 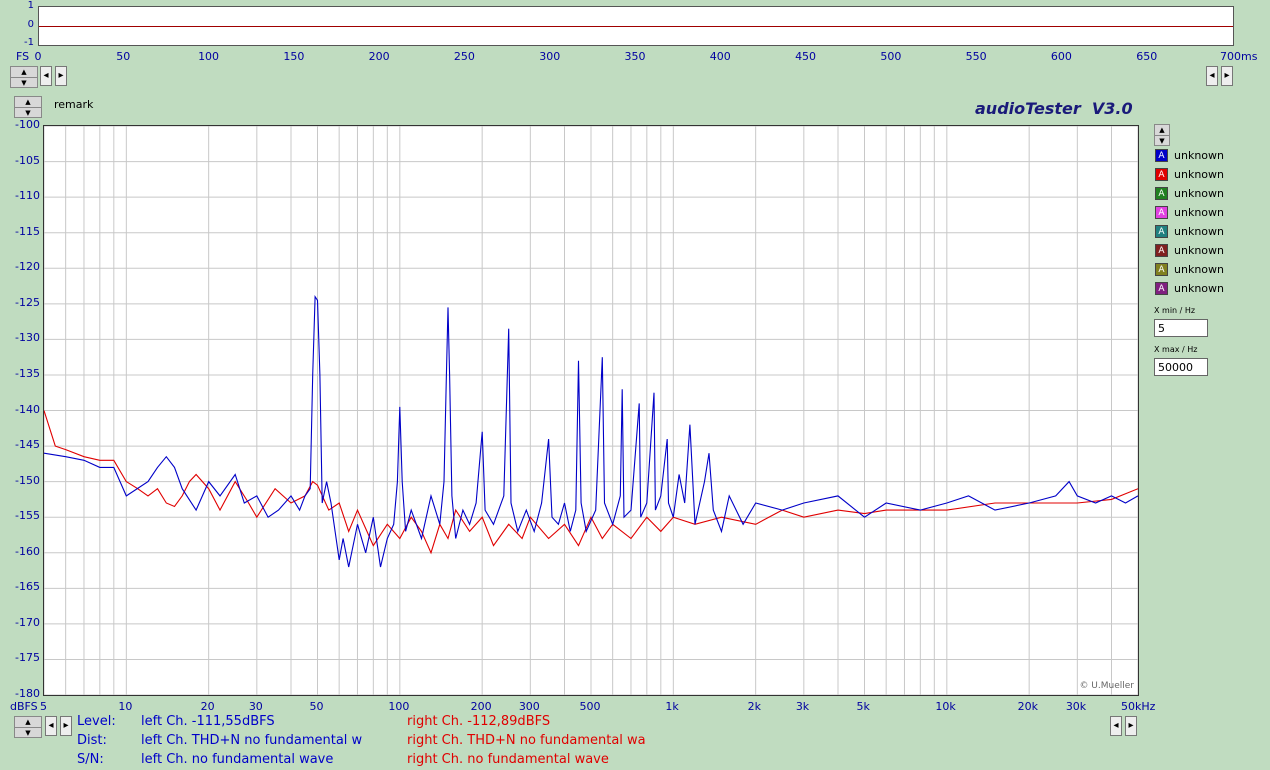 What do you see at coordinates (46, 76) in the screenshot?
I see `scope-scroll-left-button: ◂` at bounding box center [46, 76].